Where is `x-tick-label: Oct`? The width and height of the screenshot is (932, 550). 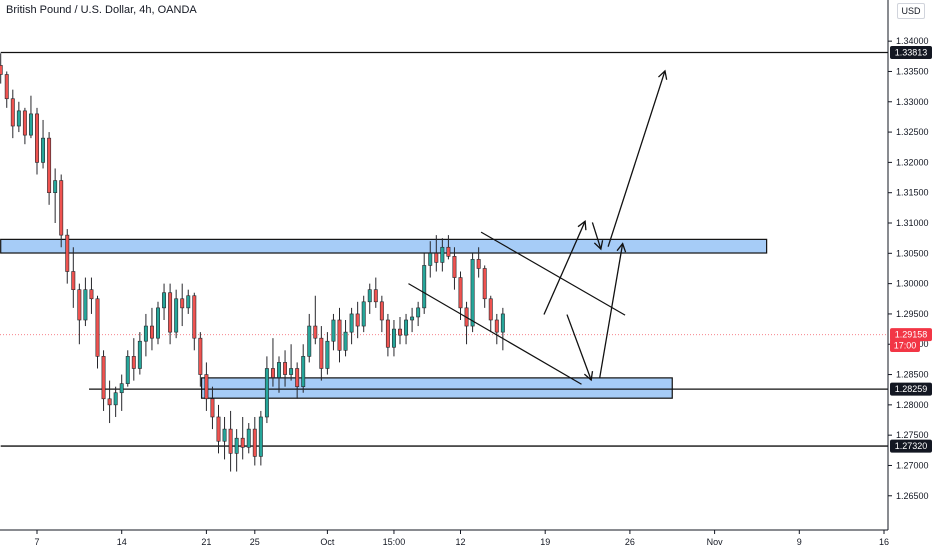
x-tick-label: Oct is located at coordinates (327, 542).